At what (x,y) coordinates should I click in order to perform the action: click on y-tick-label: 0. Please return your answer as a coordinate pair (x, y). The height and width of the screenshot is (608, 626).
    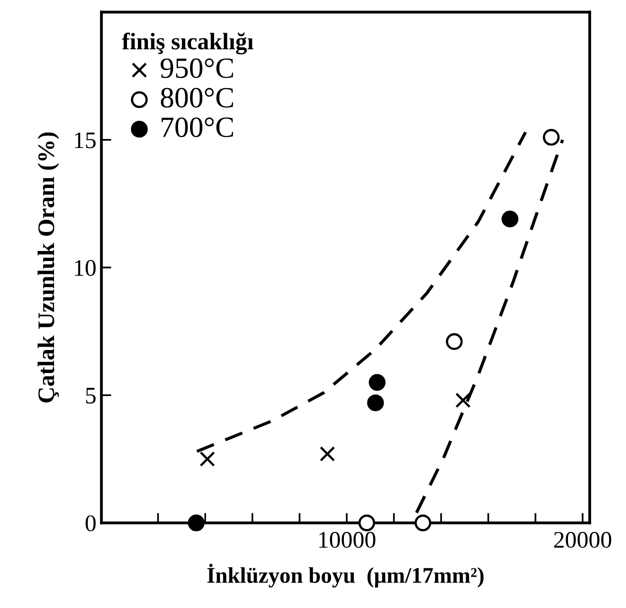
    Looking at the image, I should click on (91, 523).